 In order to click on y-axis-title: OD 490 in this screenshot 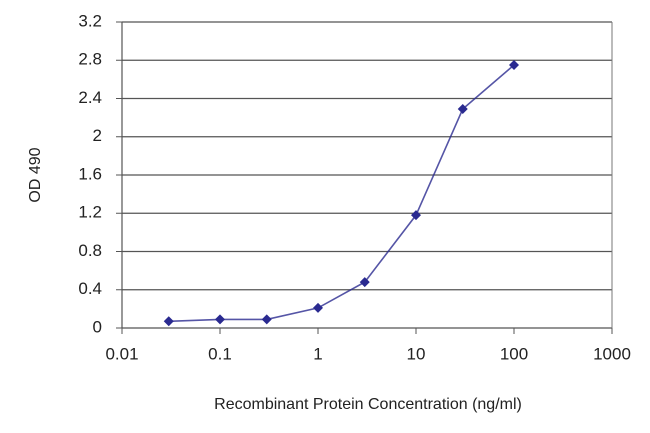, I will do `click(35, 174)`.